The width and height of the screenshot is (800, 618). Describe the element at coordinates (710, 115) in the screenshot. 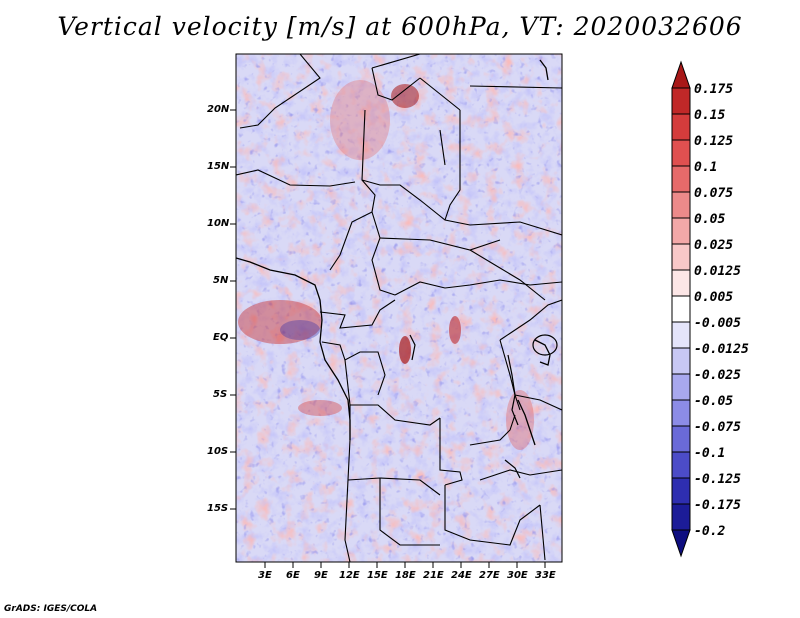

I see `colorbar-label: 0.15` at that location.